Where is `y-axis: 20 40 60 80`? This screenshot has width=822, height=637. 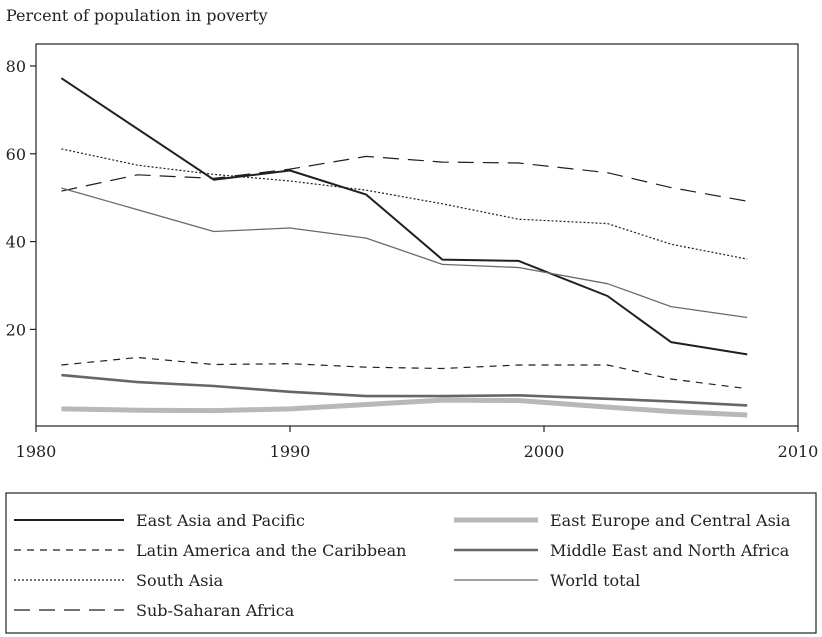 y-axis: 20 40 60 80 is located at coordinates (21, 198).